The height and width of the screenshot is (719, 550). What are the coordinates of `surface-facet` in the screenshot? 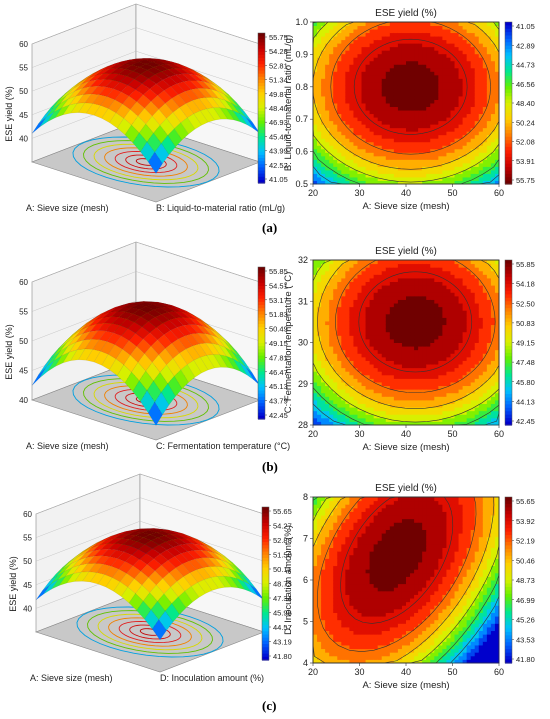 It's located at (207, 363).